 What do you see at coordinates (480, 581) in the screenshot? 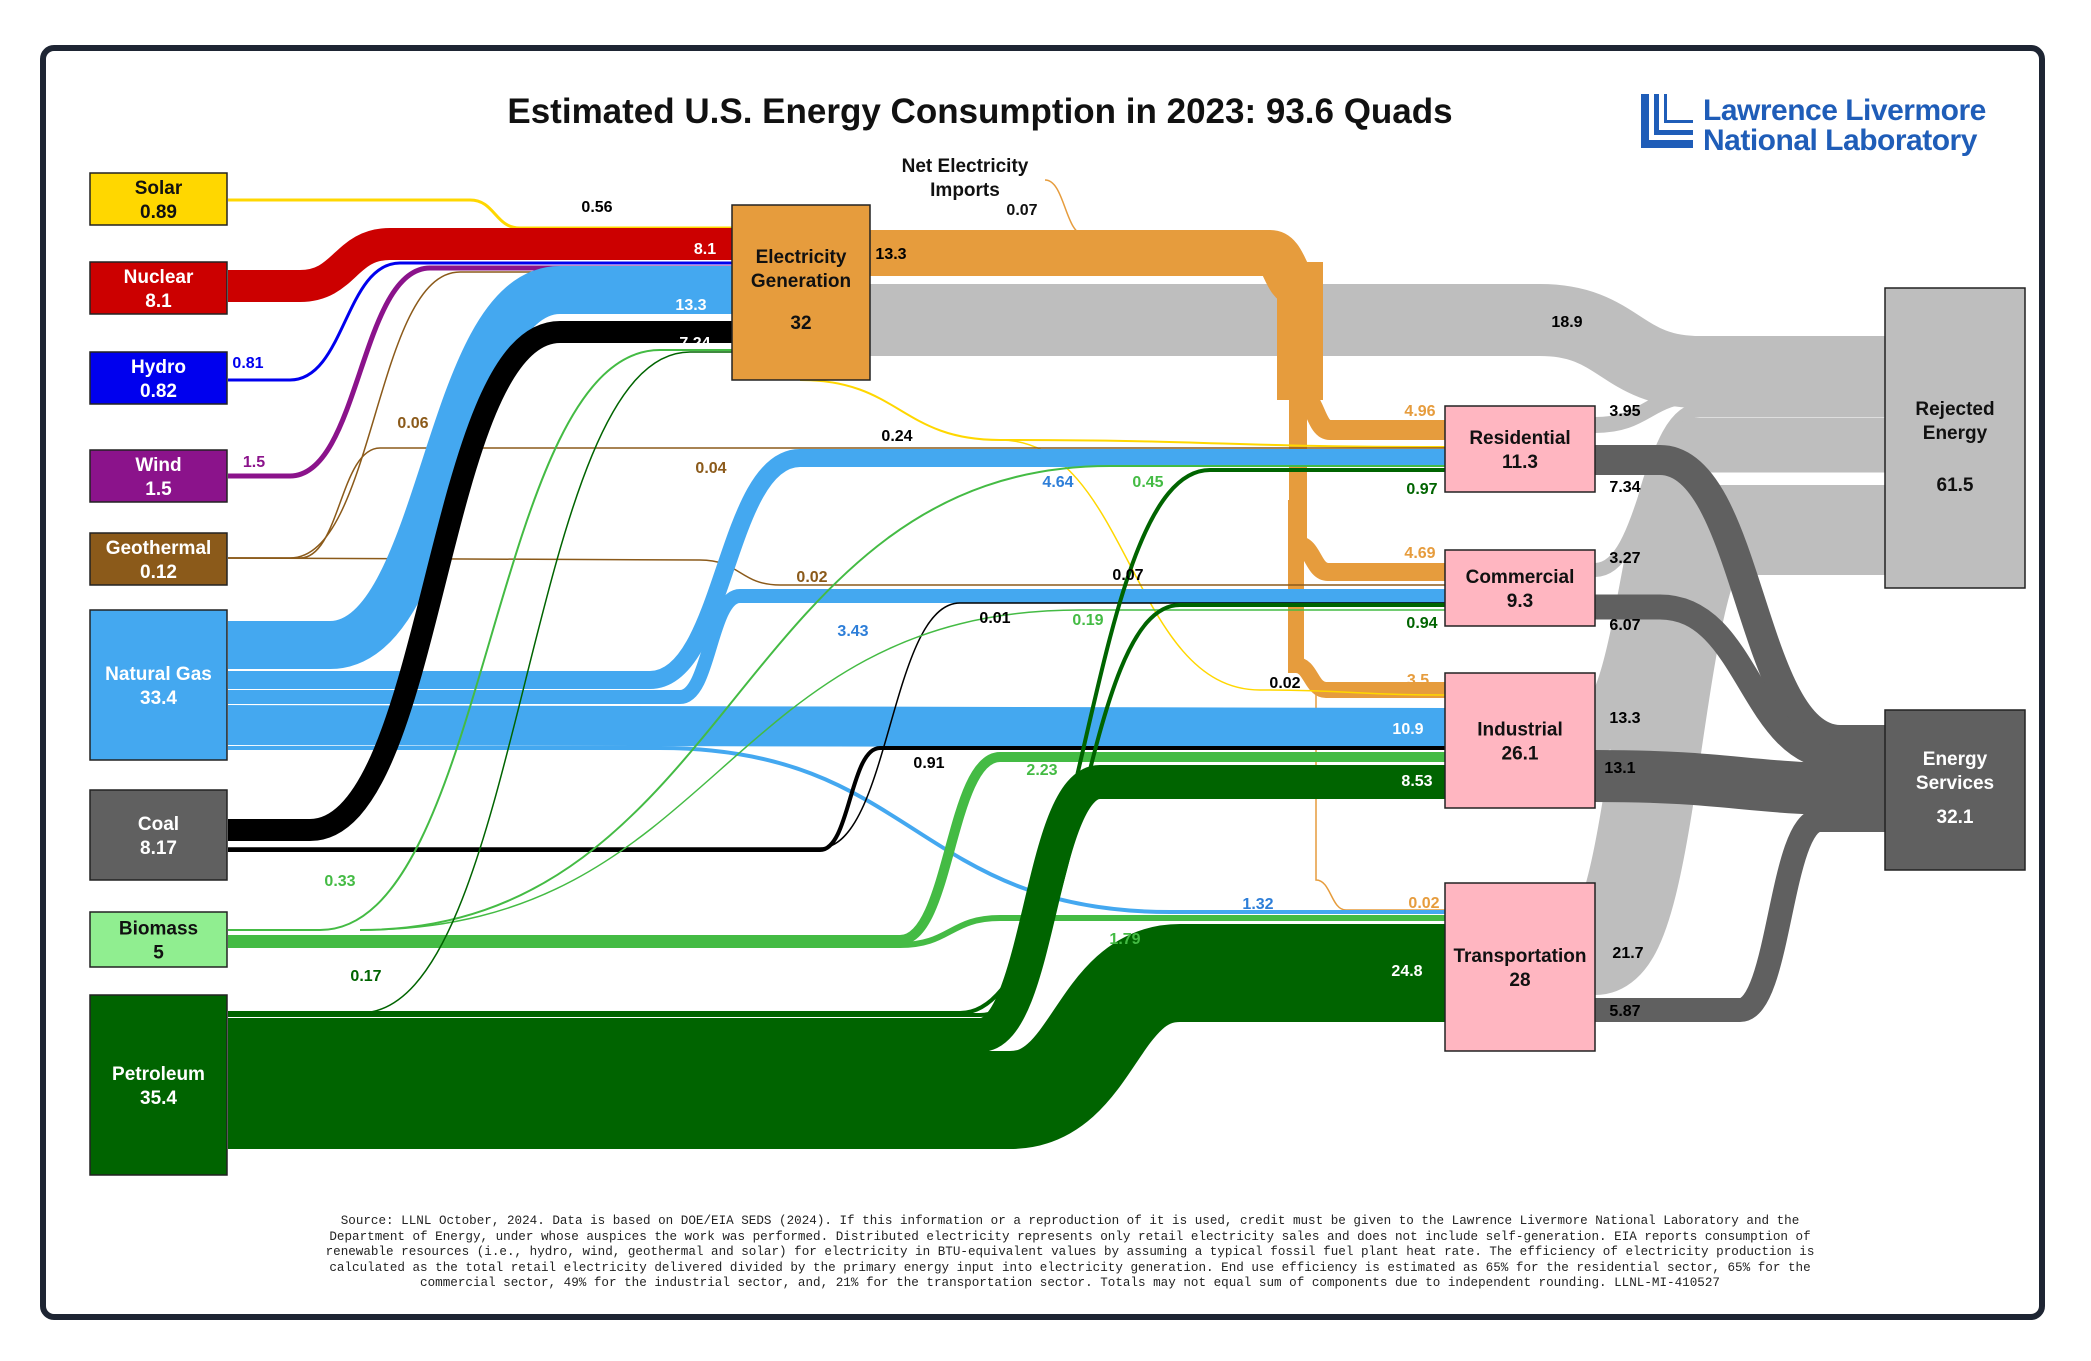
I see `coal-electricity-flow` at bounding box center [480, 581].